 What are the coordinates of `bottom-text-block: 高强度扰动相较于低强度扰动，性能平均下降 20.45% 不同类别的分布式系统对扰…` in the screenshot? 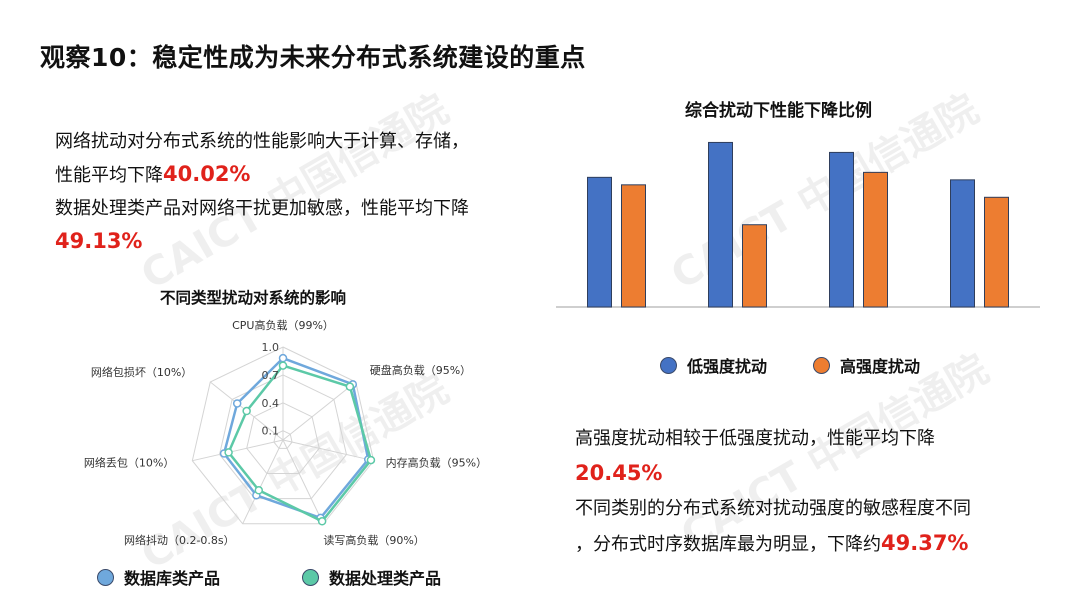 It's located at (825, 492).